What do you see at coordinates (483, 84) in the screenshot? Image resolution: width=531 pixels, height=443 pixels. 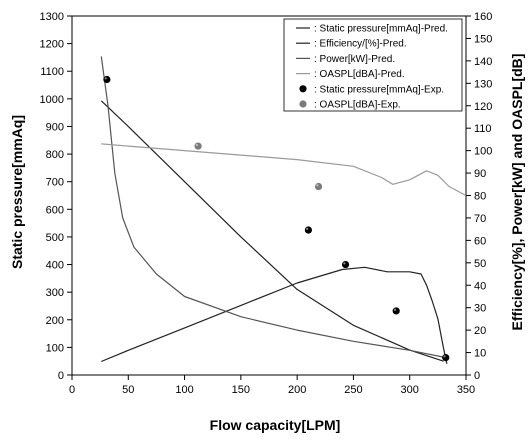 I see `y2-tick-label: 130` at bounding box center [483, 84].